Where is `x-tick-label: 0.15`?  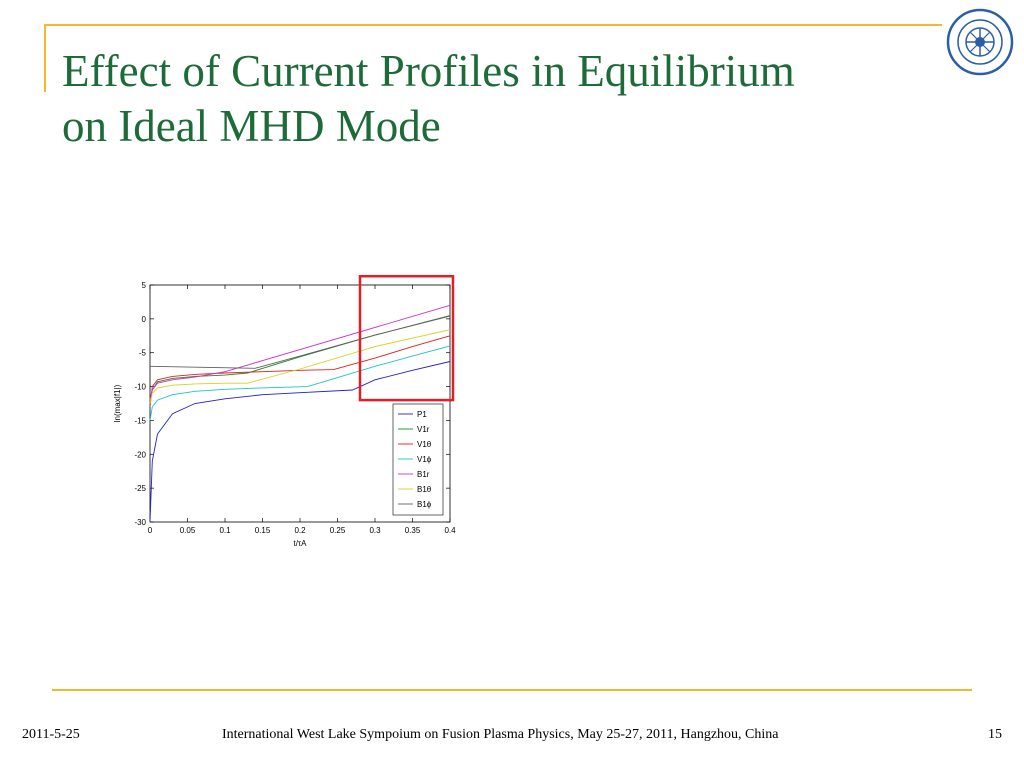 x-tick-label: 0.15 is located at coordinates (263, 530).